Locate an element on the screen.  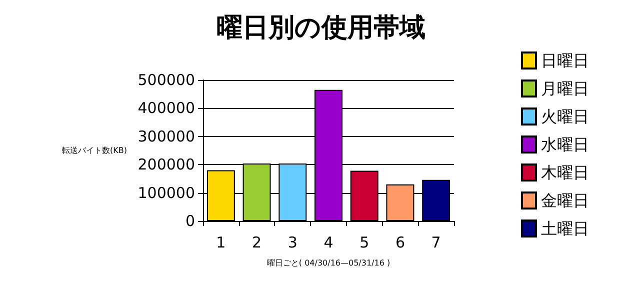
legend-label: 水曜日 is located at coordinates (565, 144).